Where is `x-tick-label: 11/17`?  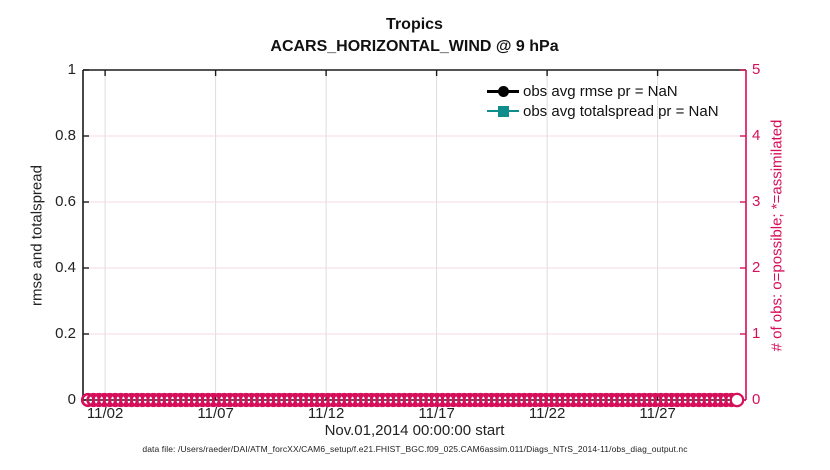
x-tick-label: 11/17 is located at coordinates (436, 413).